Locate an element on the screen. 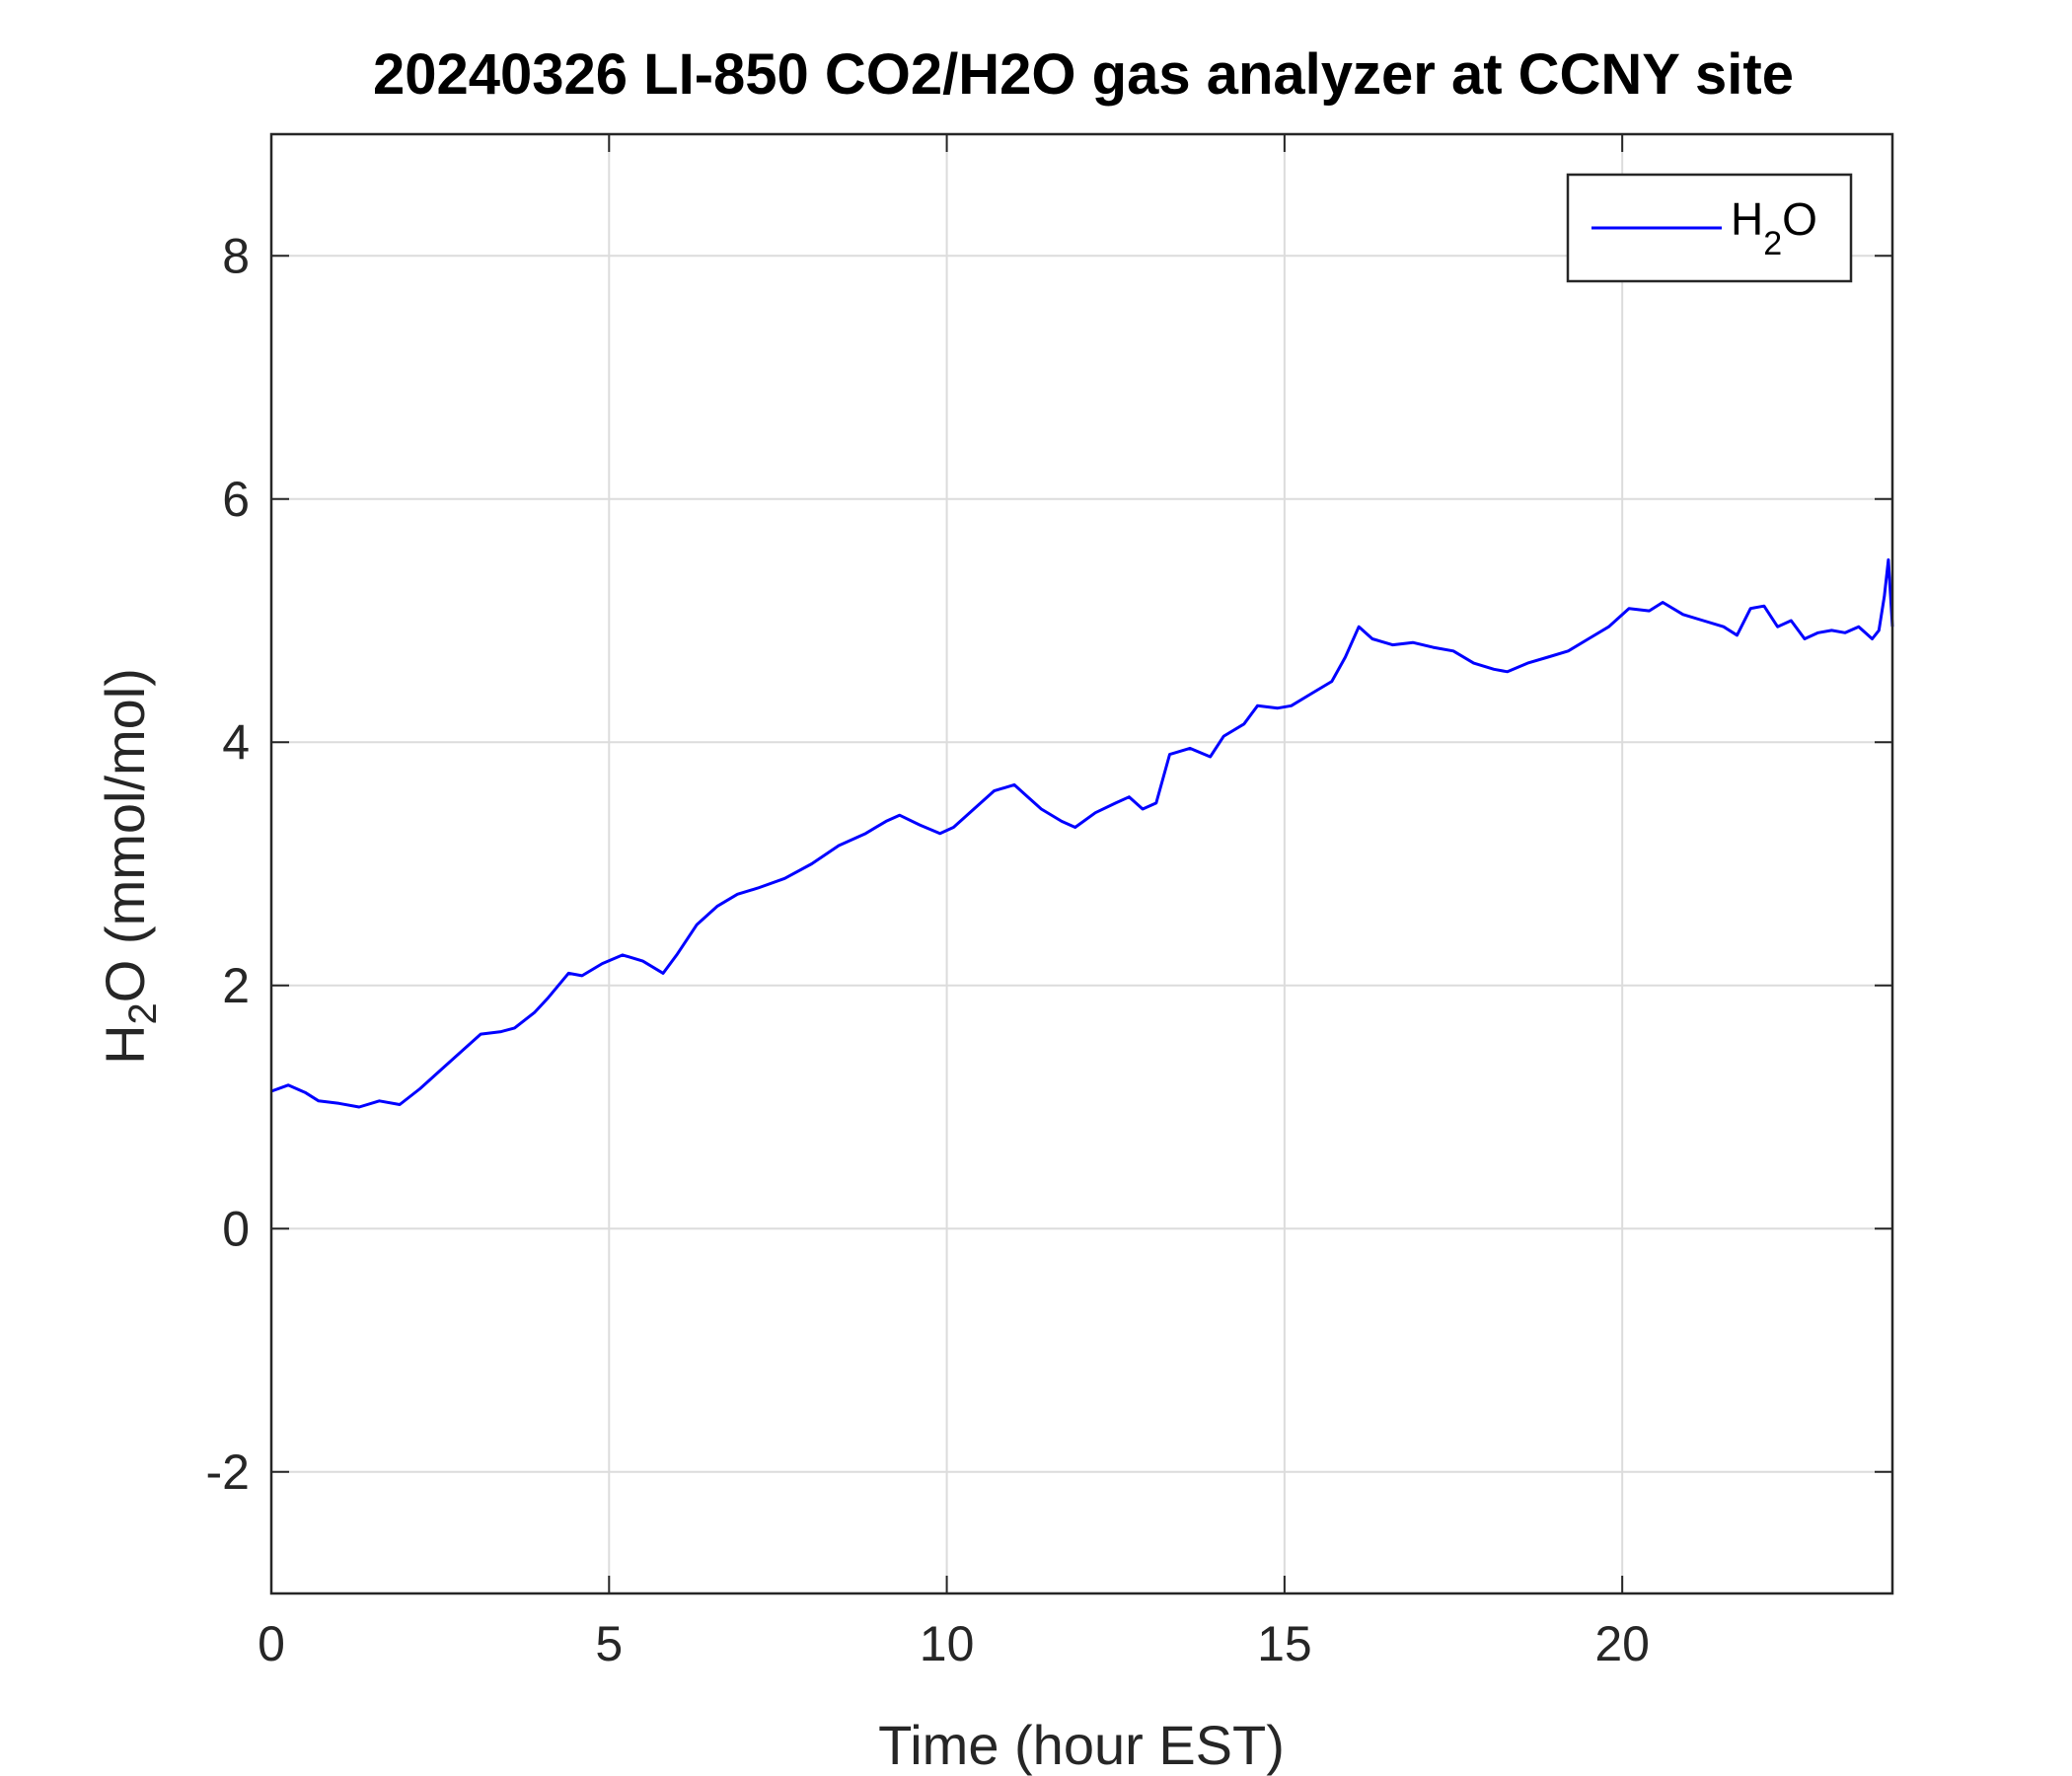 The height and width of the screenshot is (1776, 2072). y-tick-label: 4 is located at coordinates (236, 742).